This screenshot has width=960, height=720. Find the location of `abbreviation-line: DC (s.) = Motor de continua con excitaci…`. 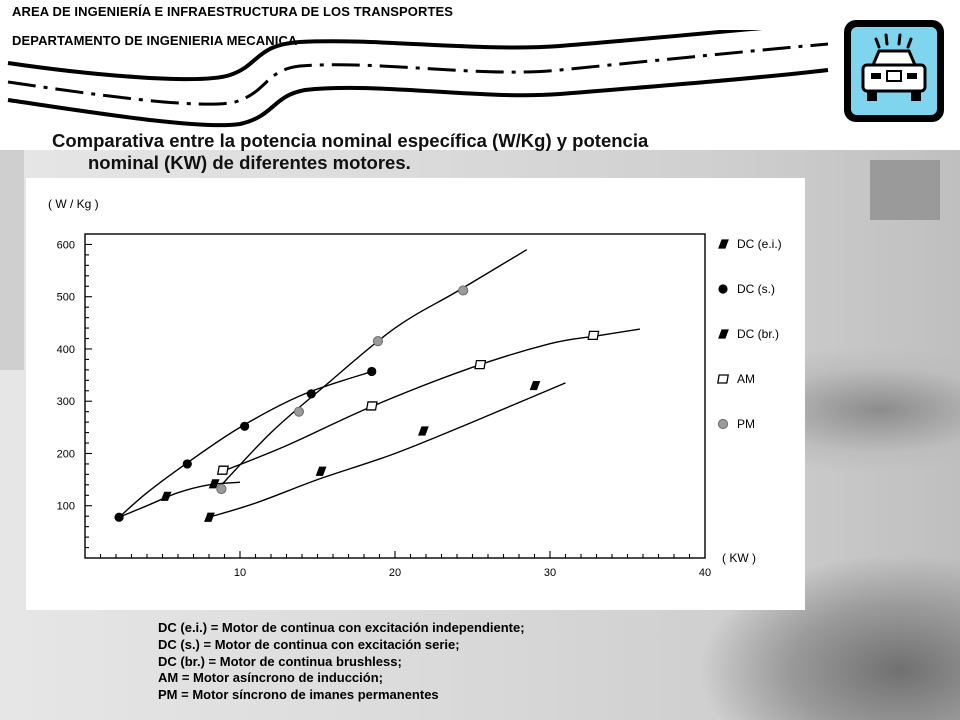

abbreviation-line: DC (s.) = Motor de continua con excitaci… is located at coordinates (309, 644).